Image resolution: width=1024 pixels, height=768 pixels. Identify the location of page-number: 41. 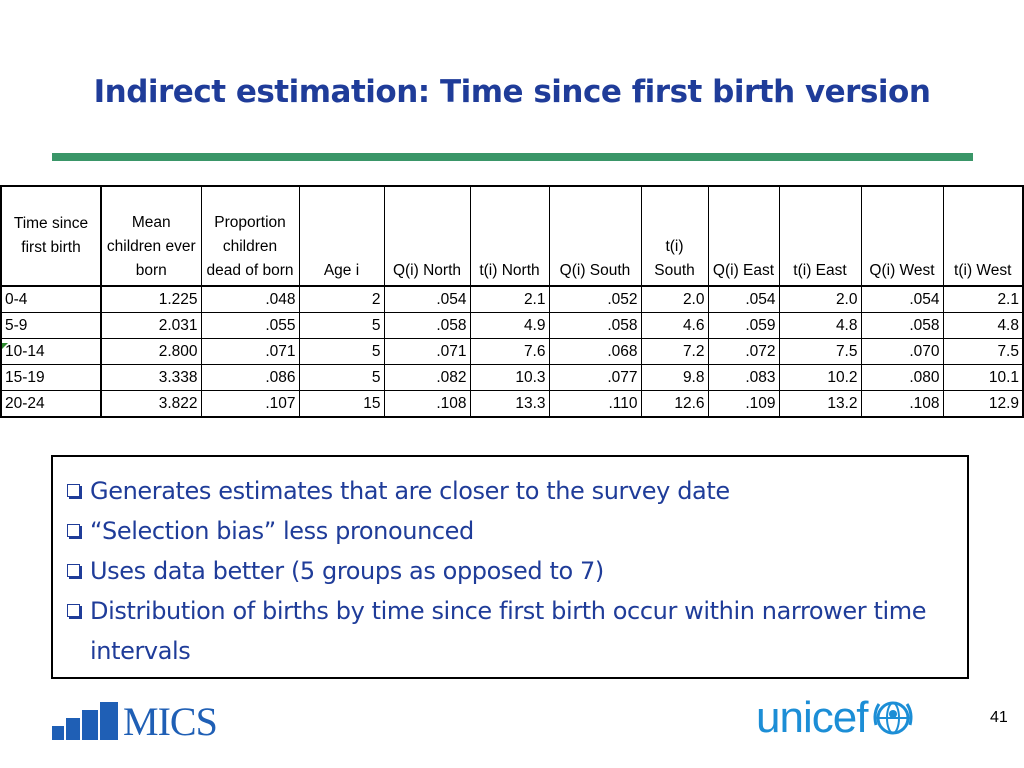
(999, 717).